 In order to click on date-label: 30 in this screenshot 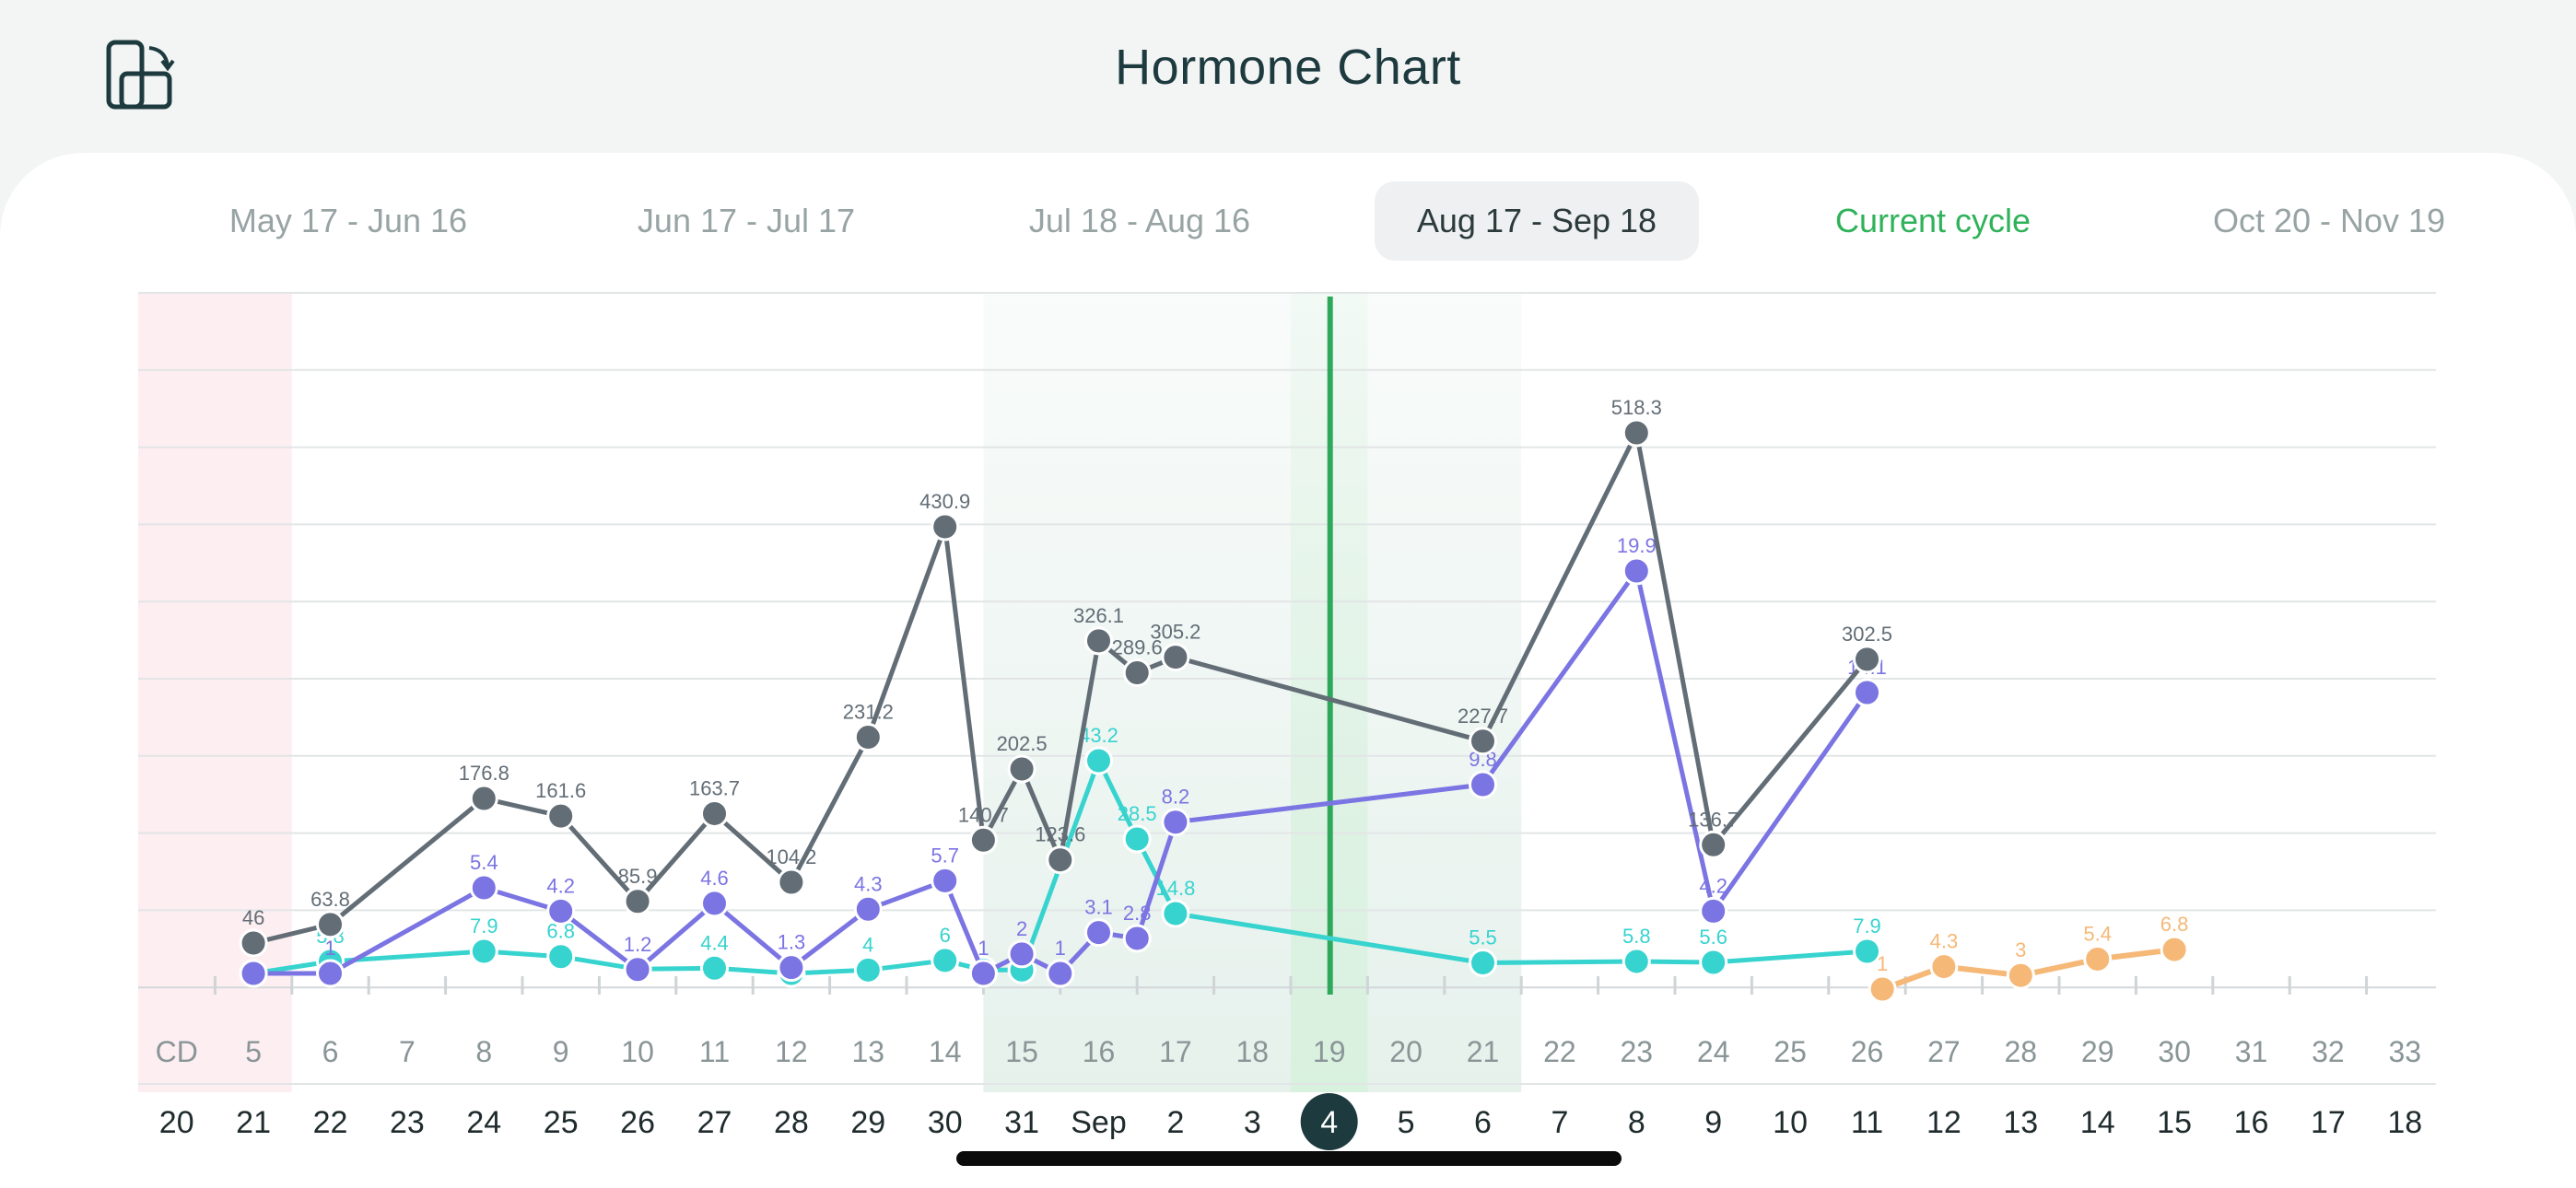, I will do `click(945, 1122)`.